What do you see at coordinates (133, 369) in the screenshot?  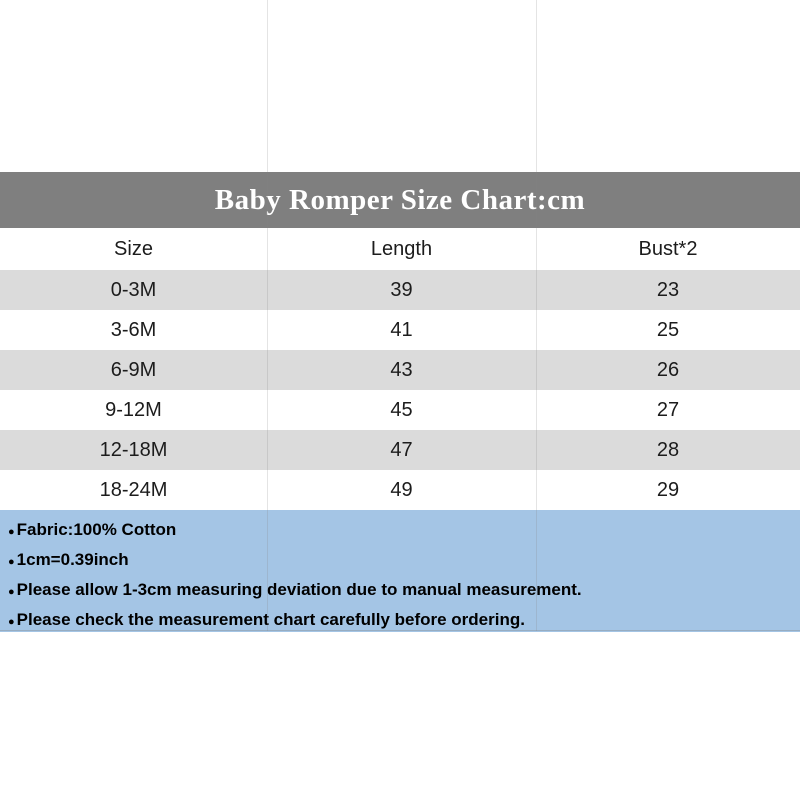 I see `cell-size: 6-9M` at bounding box center [133, 369].